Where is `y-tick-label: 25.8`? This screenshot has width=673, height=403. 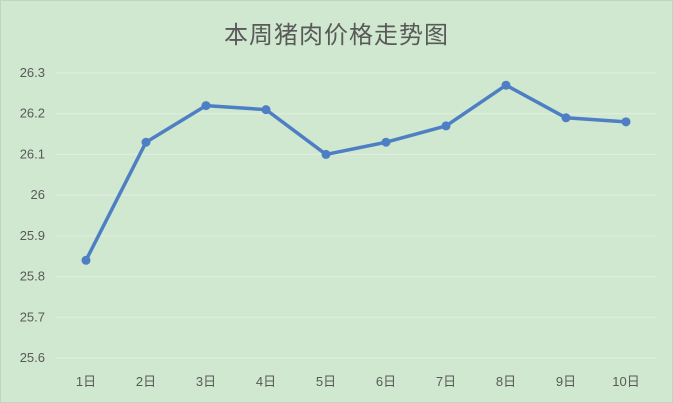 y-tick-label: 25.8 is located at coordinates (32, 276).